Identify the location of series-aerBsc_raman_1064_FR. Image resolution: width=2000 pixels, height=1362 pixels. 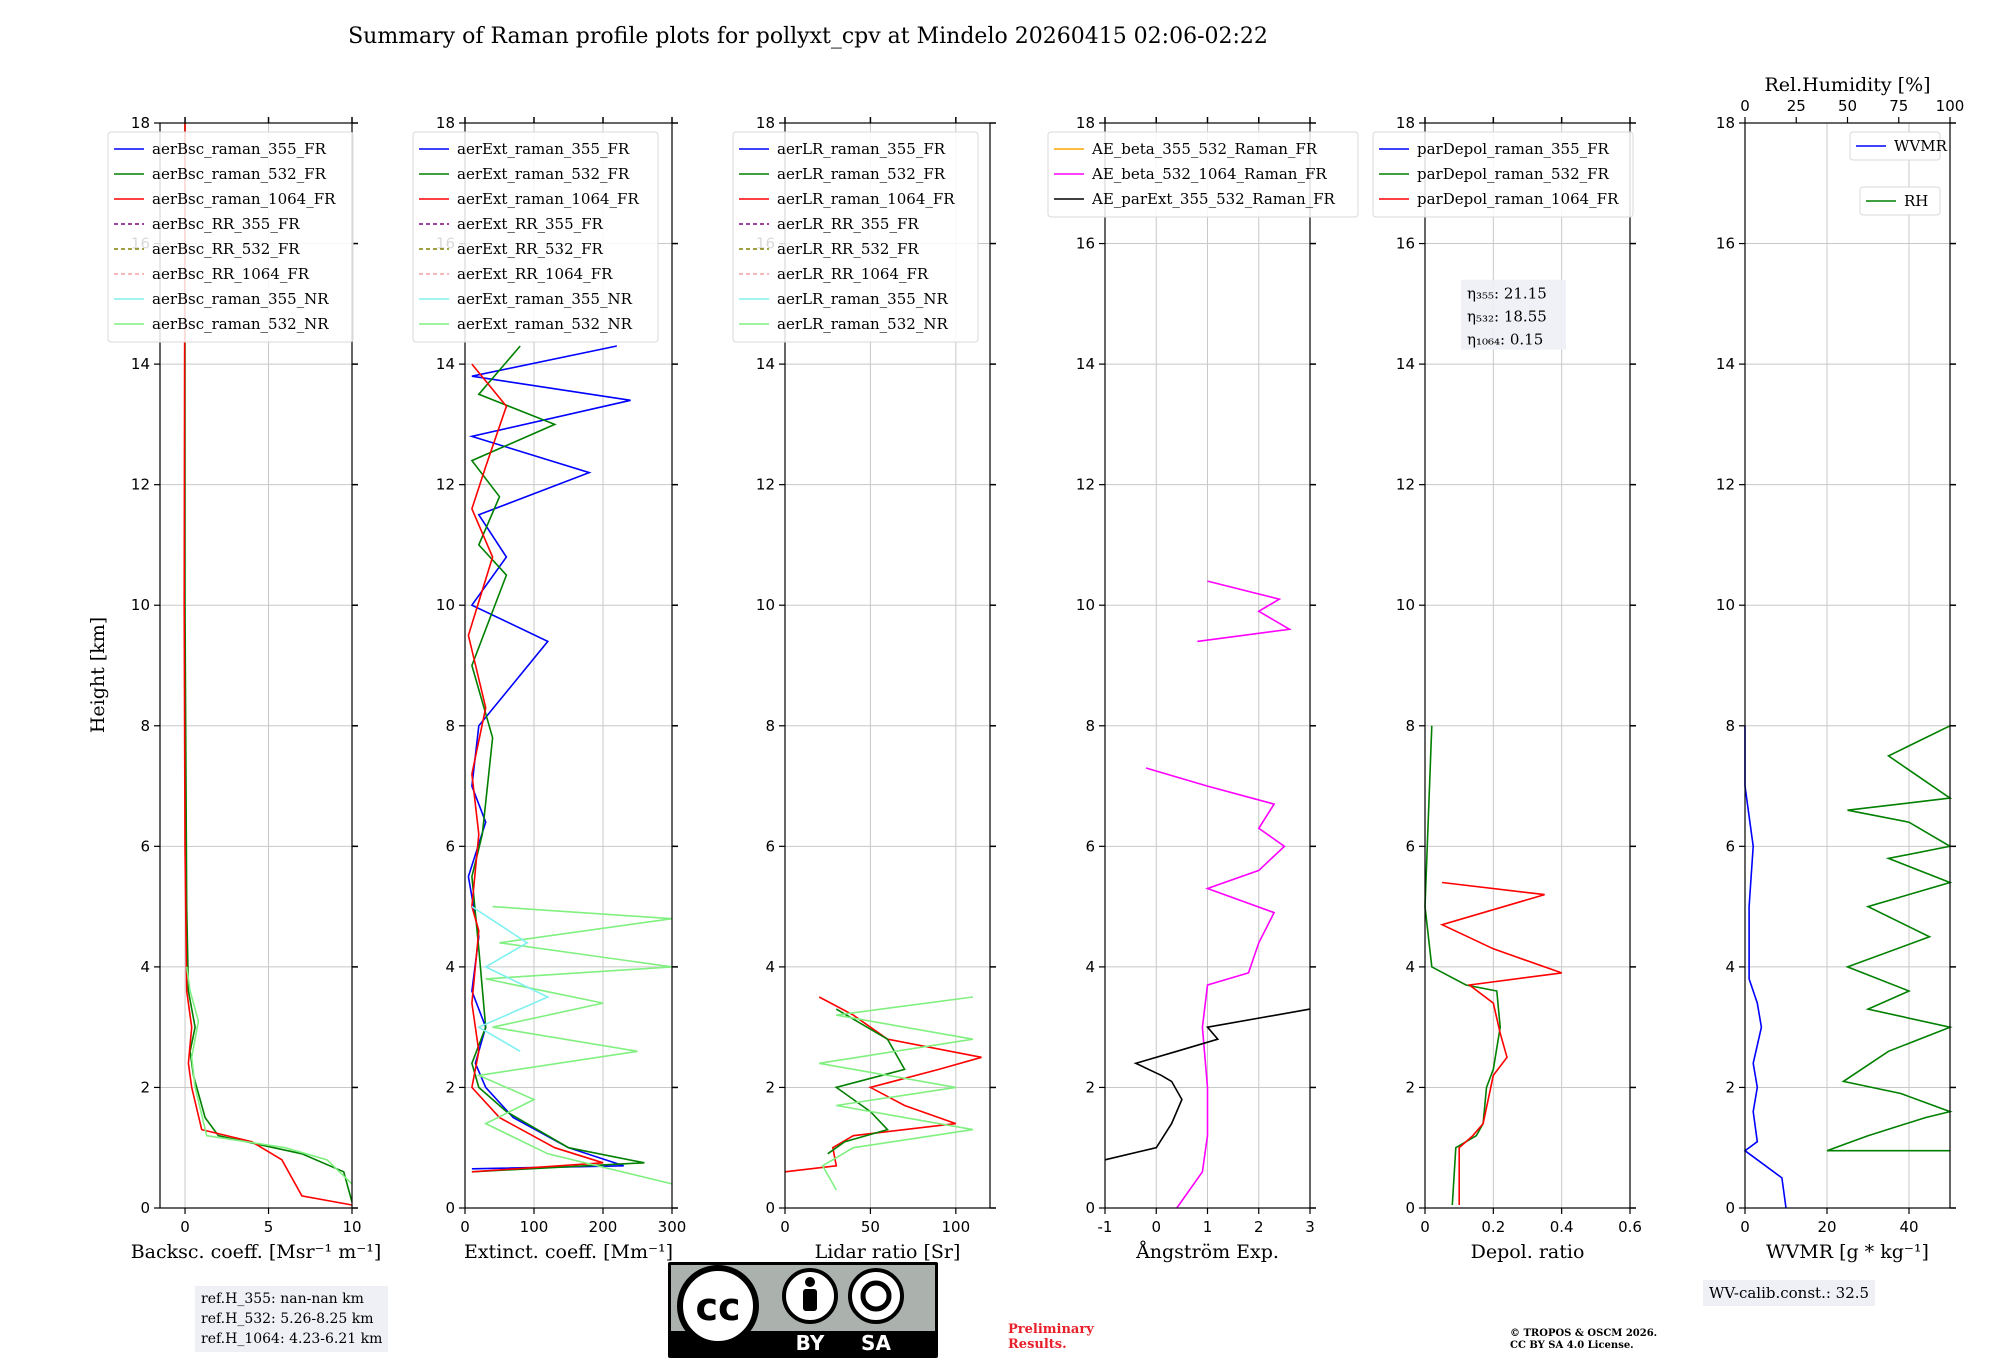
(268, 664).